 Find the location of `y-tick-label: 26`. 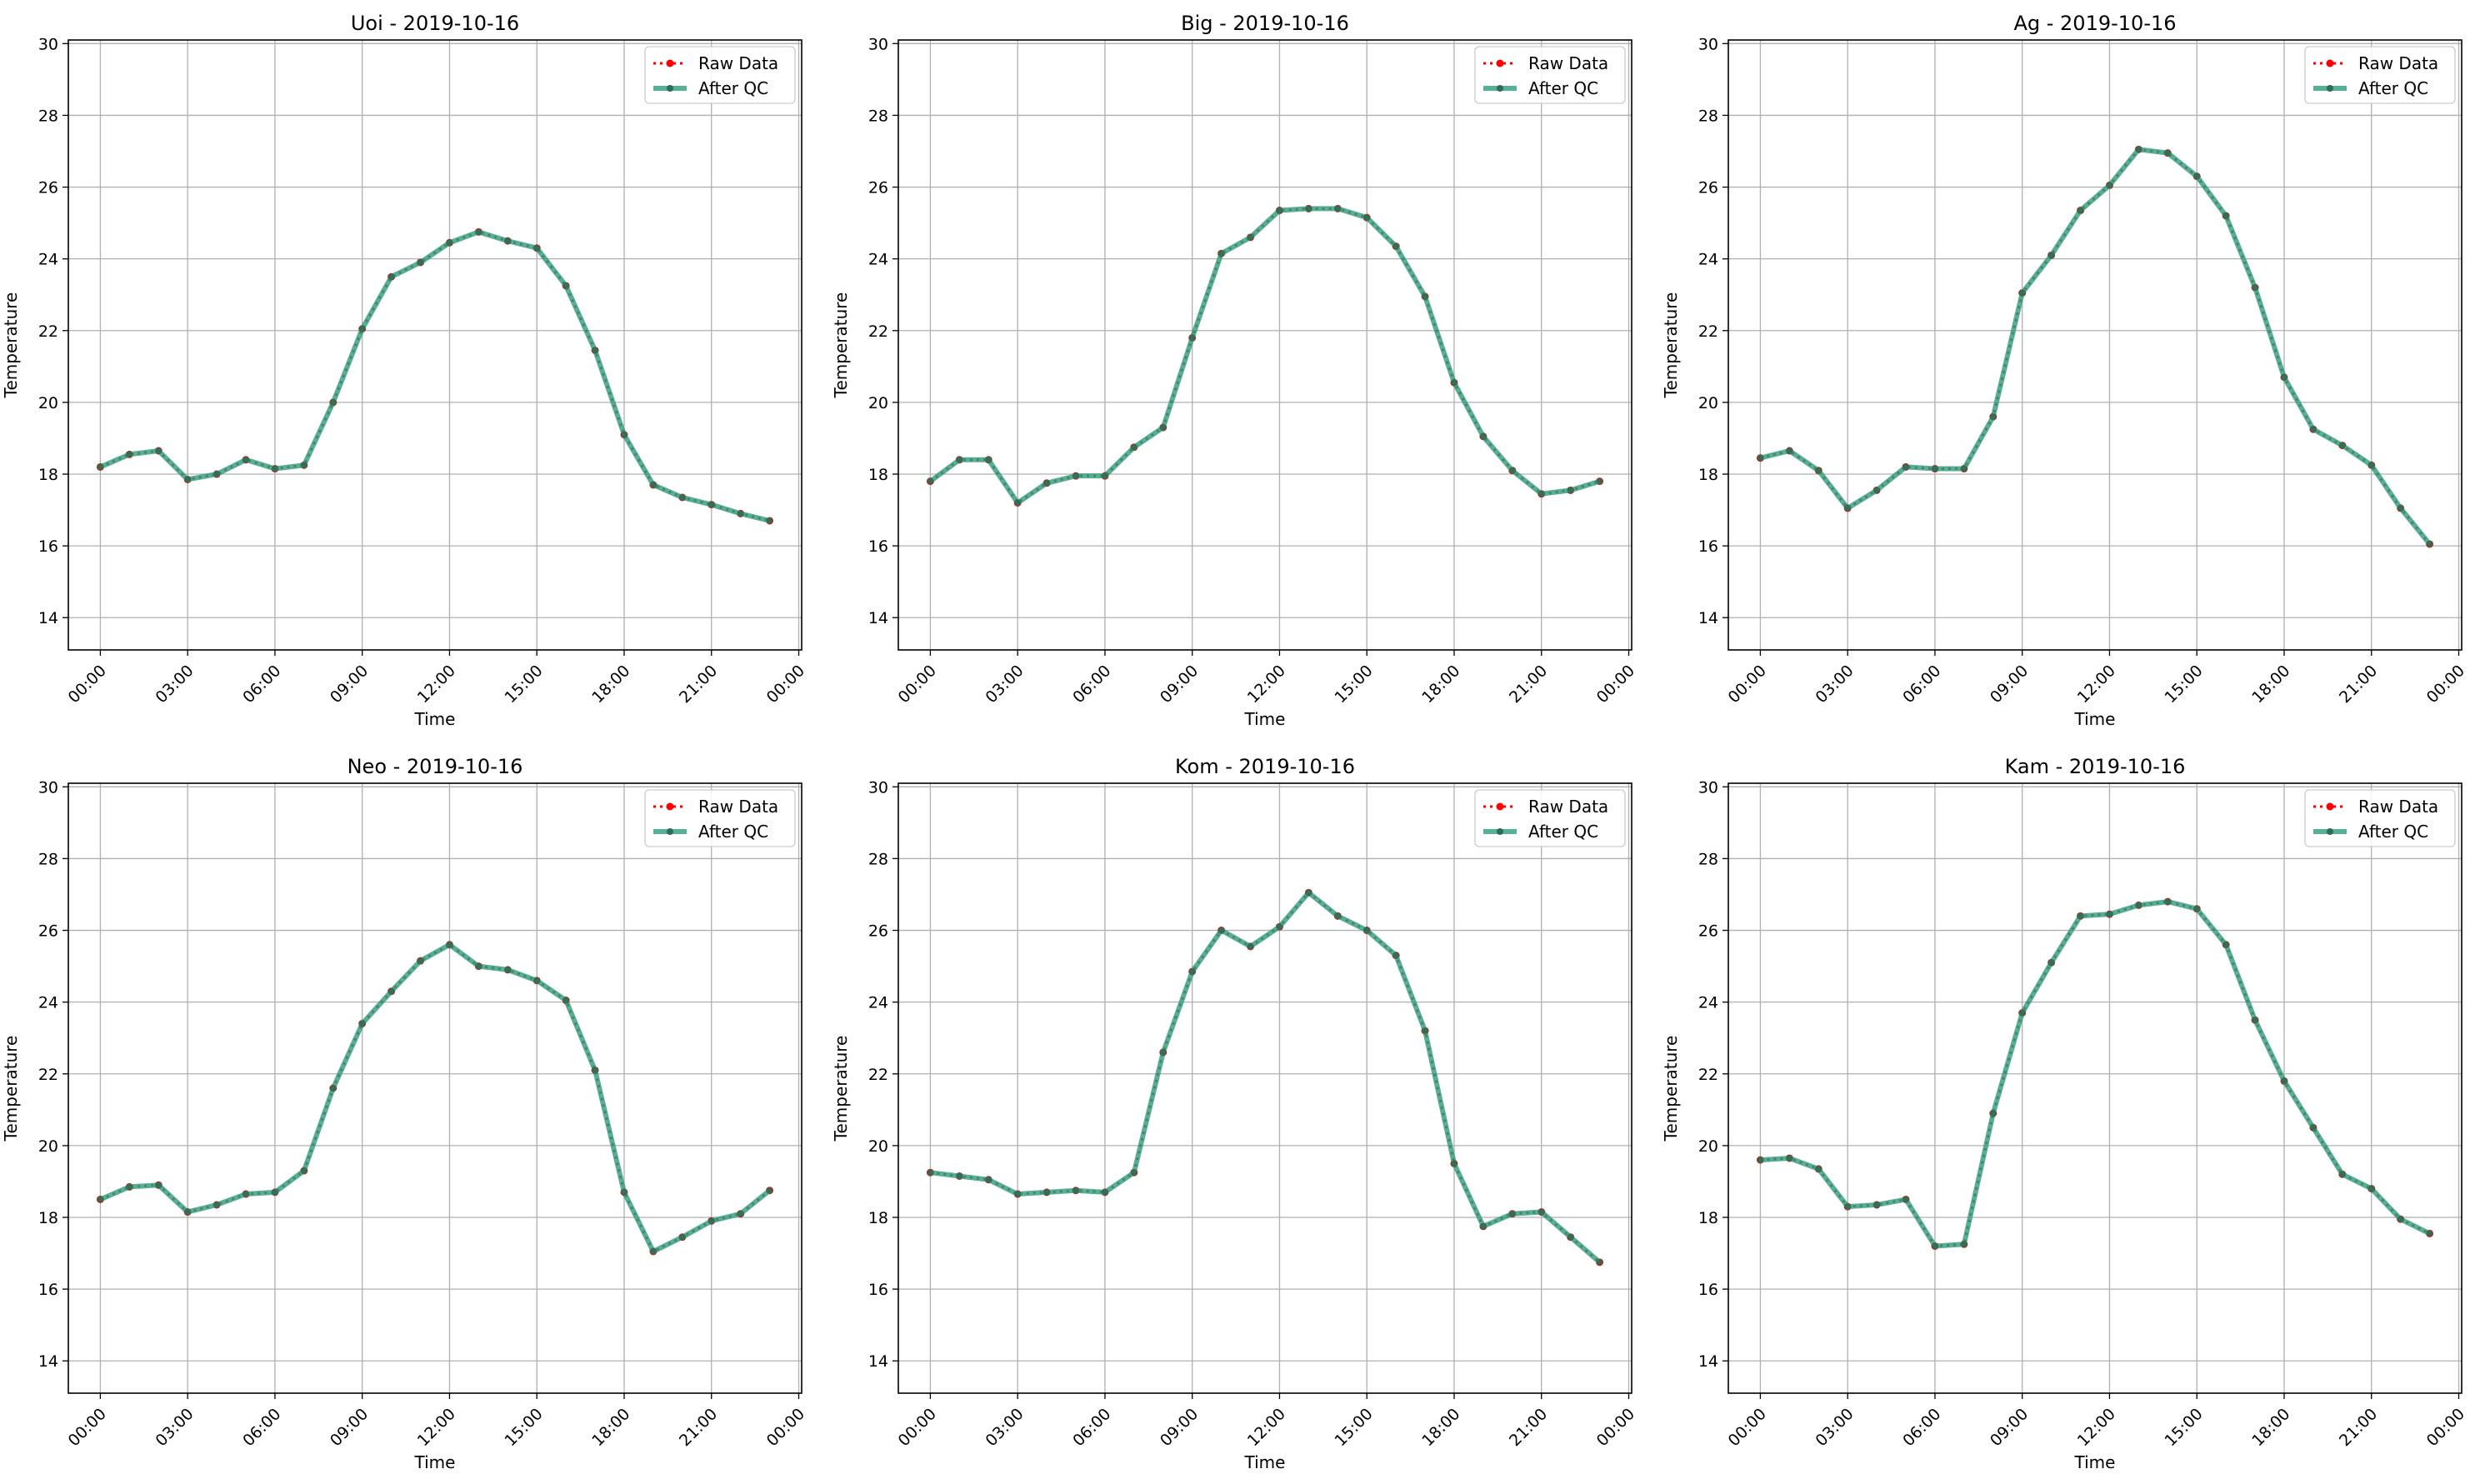

y-tick-label: 26 is located at coordinates (48, 931).